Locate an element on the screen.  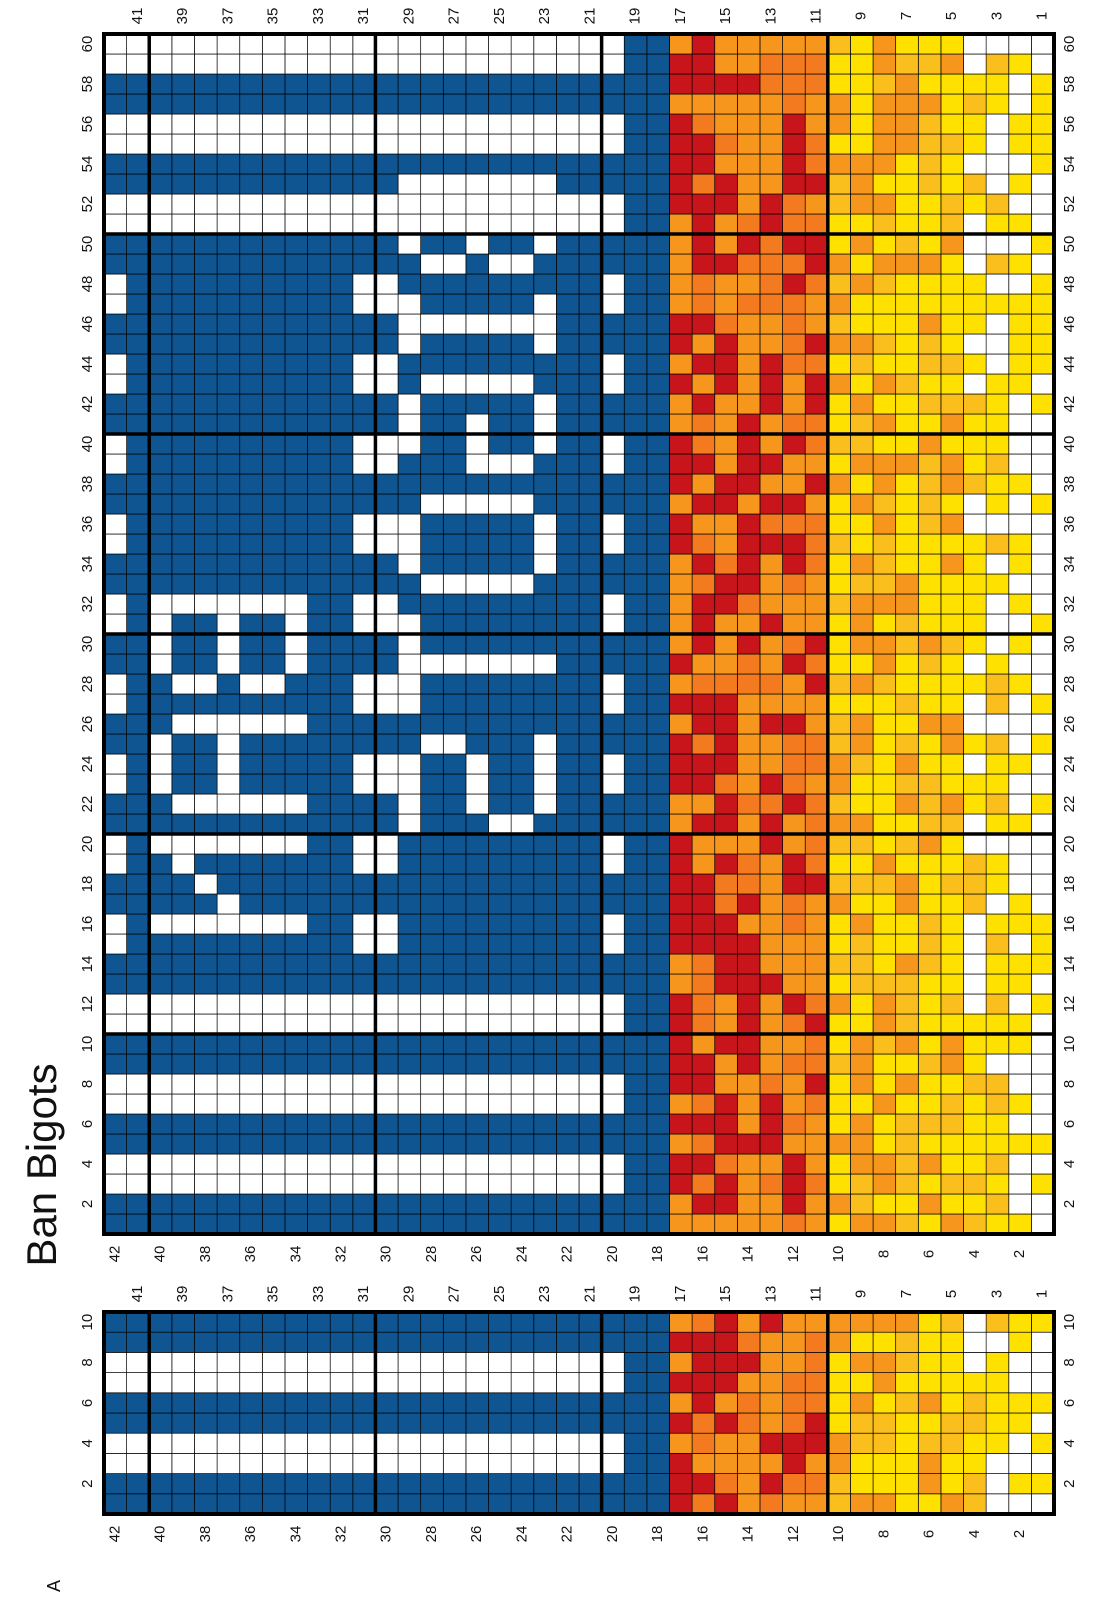
column-label-top: 15 is located at coordinates (725, 16).